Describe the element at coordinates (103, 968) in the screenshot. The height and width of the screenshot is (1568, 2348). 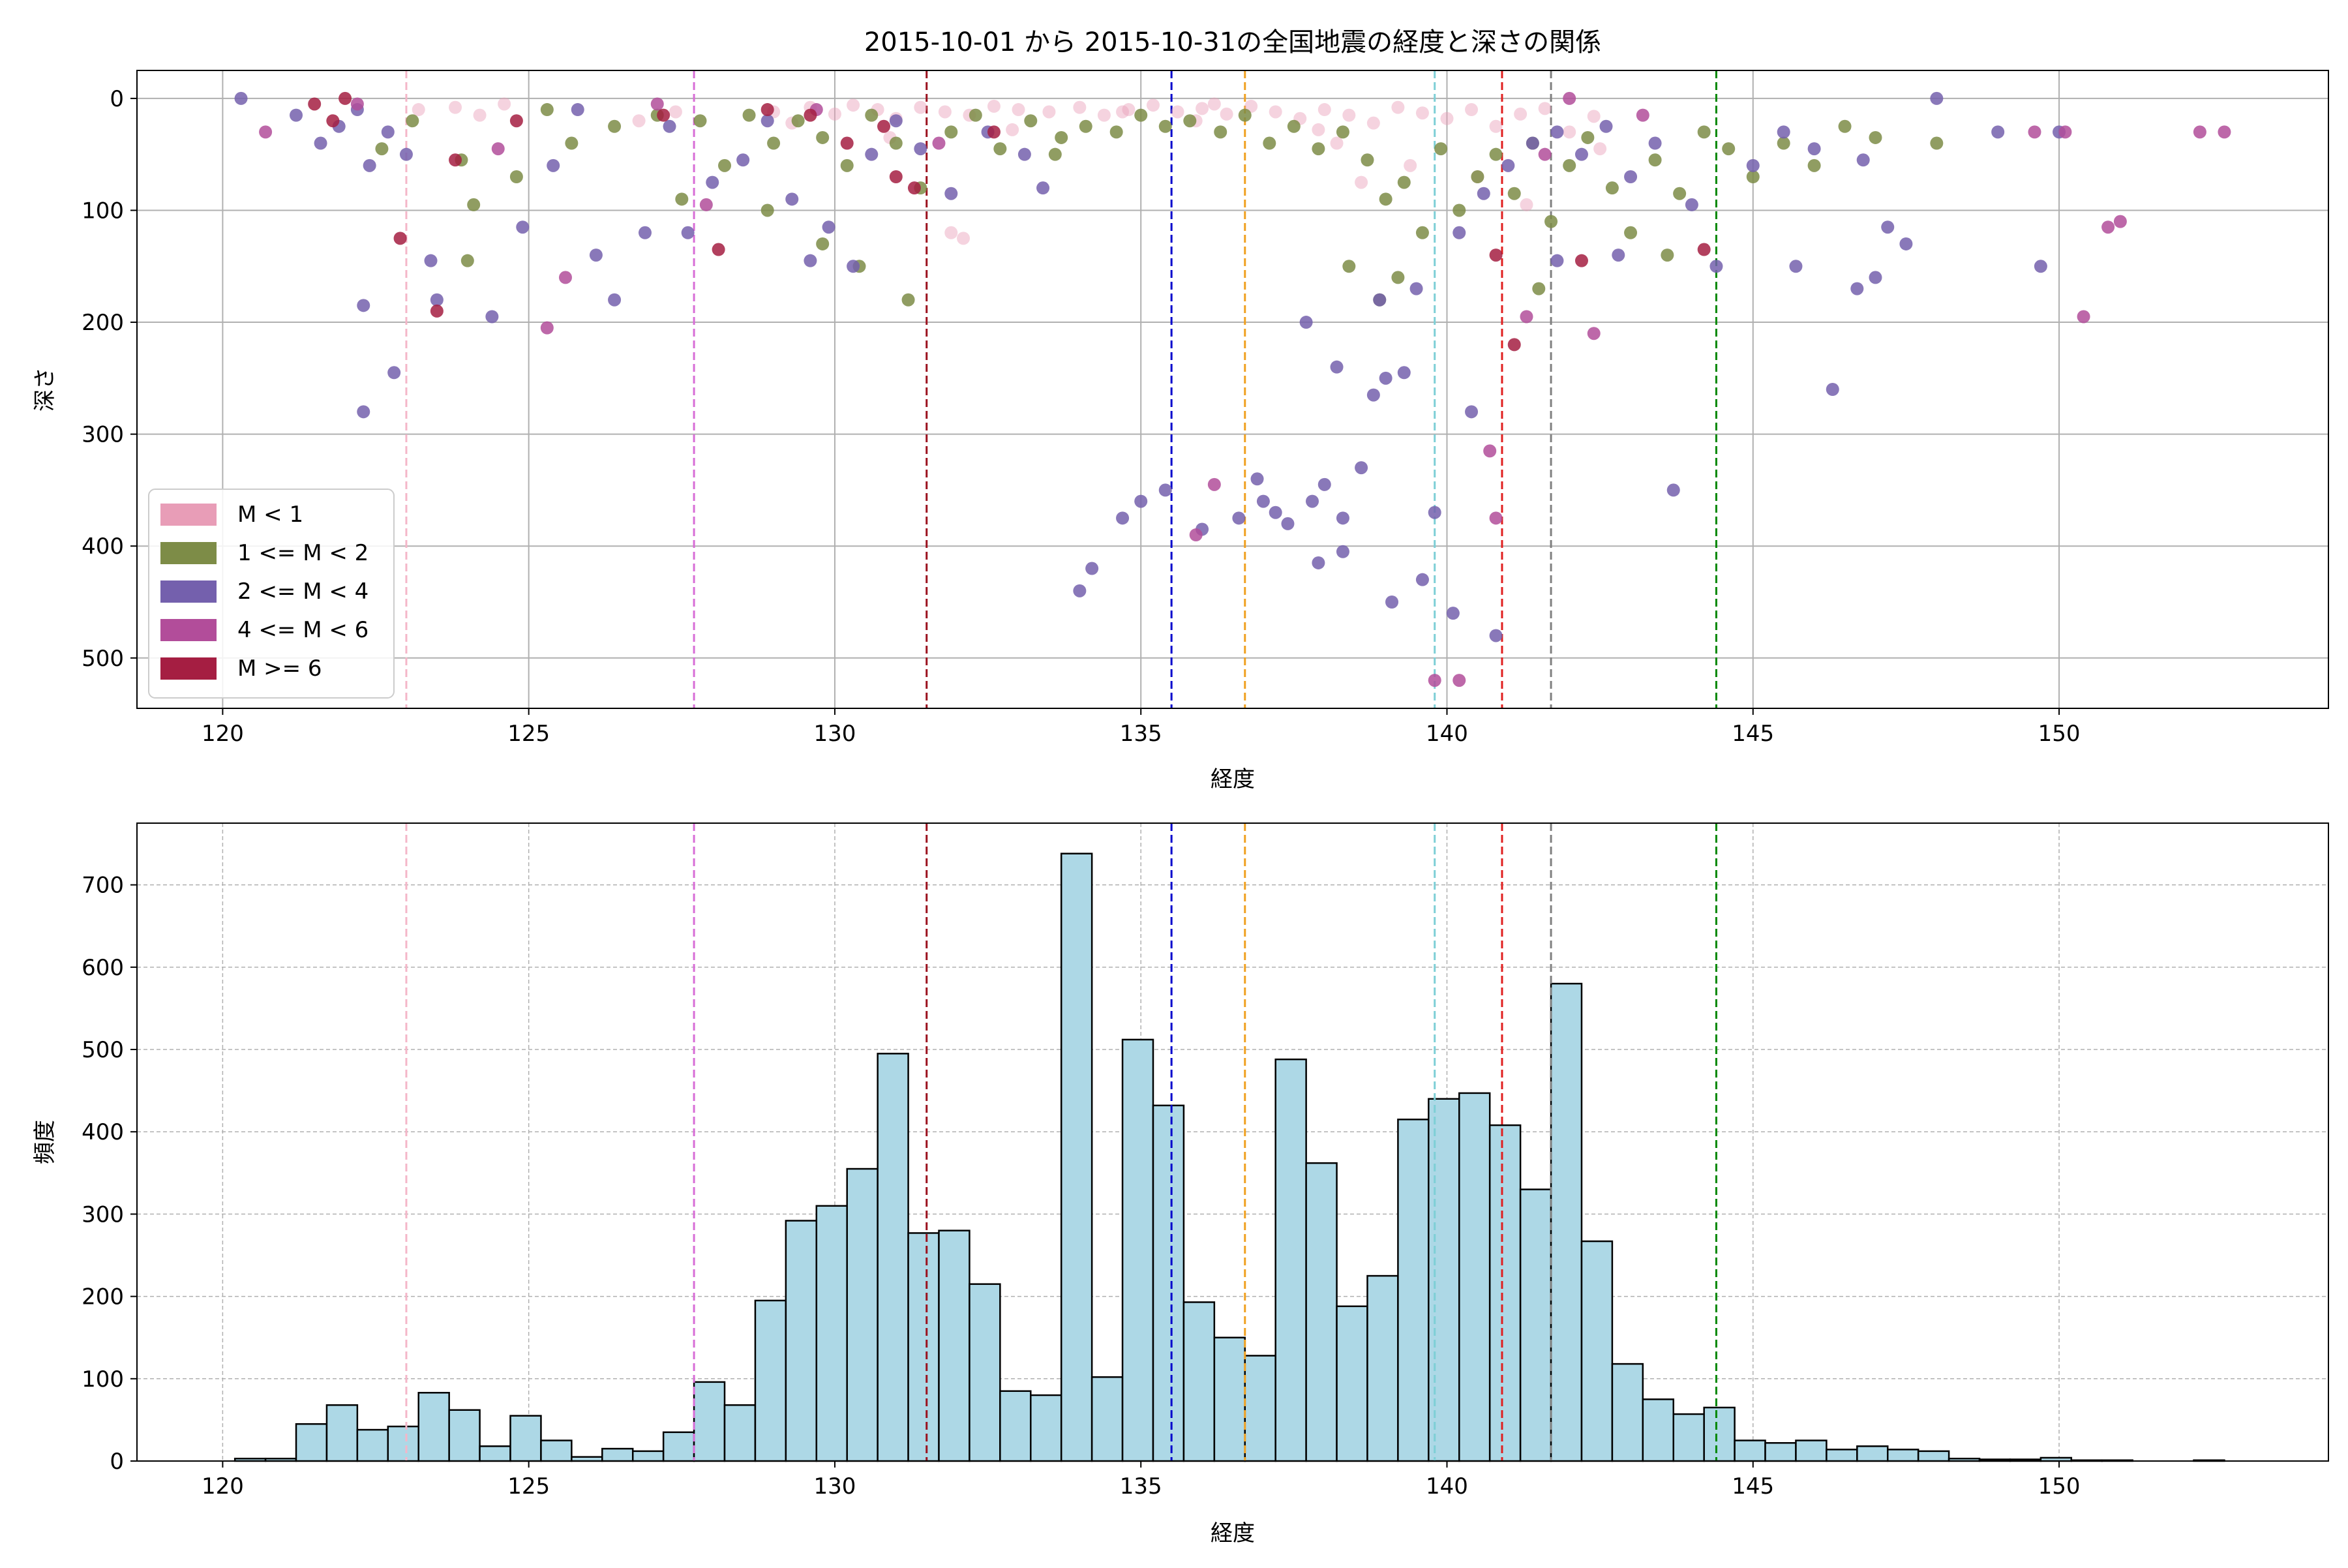
I see `histogram-y-tick-label-600: 600` at that location.